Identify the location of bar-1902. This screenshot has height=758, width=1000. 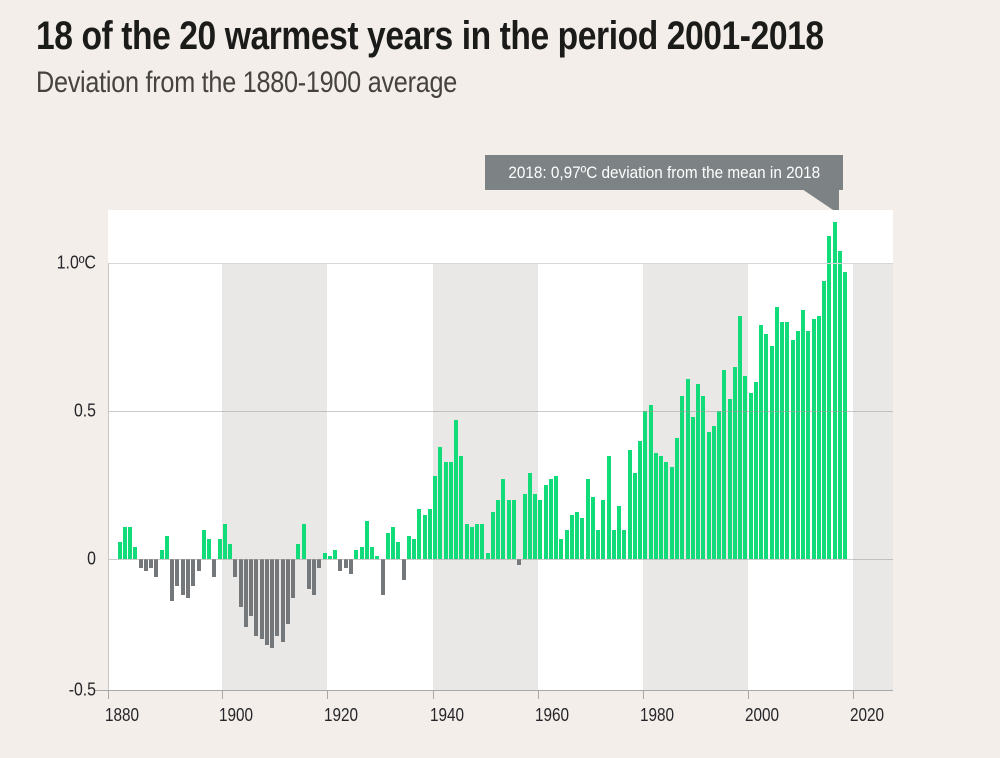
(235, 568).